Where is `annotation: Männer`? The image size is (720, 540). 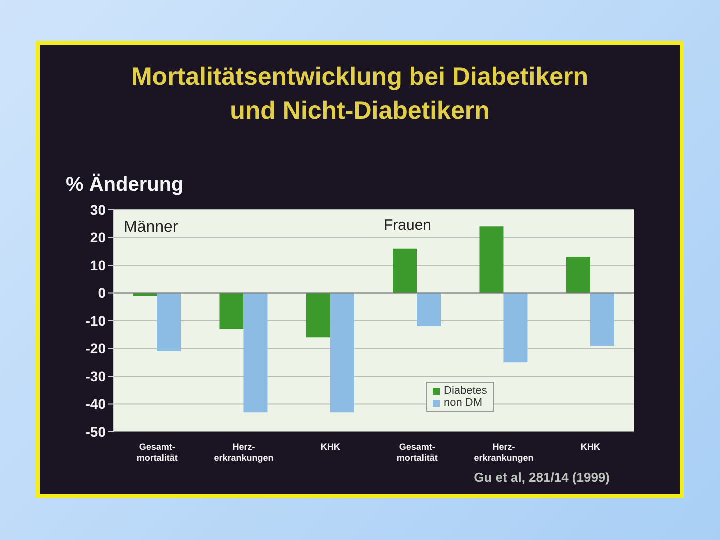 annotation: Männer is located at coordinates (151, 227).